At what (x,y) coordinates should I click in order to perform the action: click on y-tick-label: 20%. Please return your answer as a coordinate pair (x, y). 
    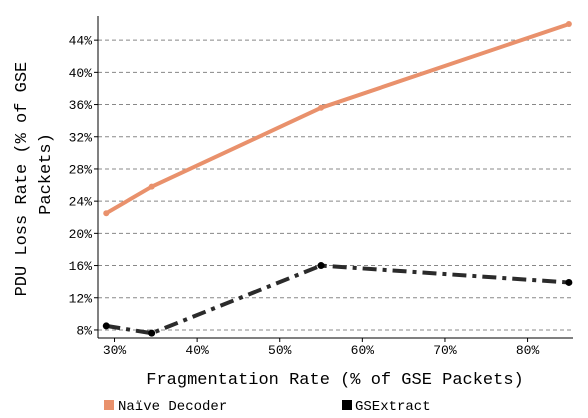
    Looking at the image, I should click on (81, 234).